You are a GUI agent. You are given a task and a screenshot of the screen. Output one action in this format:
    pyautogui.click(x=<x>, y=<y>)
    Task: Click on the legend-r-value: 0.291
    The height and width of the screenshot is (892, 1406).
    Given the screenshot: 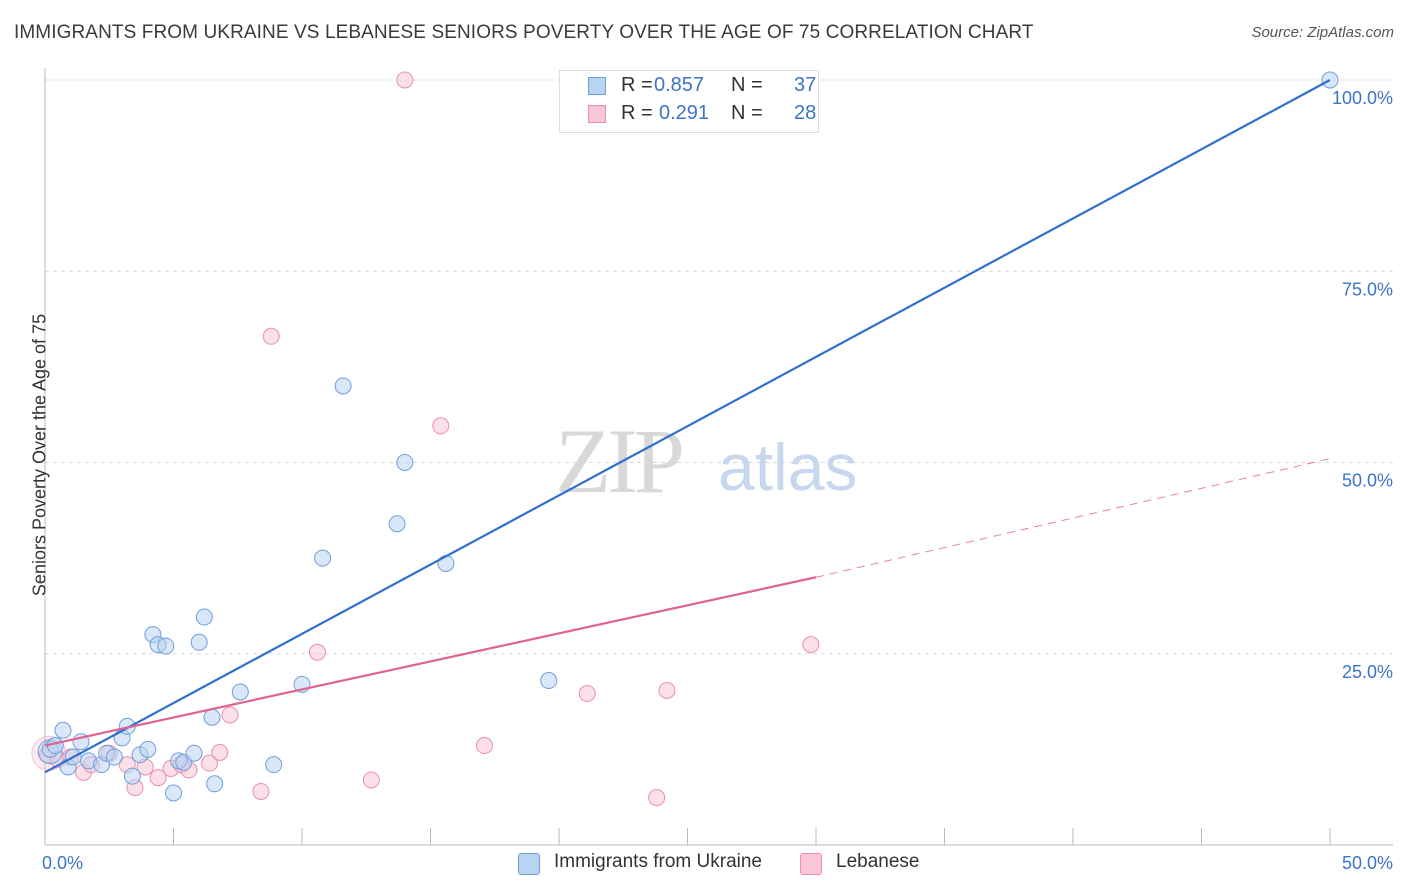 What is the action you would take?
    pyautogui.click(x=684, y=113)
    